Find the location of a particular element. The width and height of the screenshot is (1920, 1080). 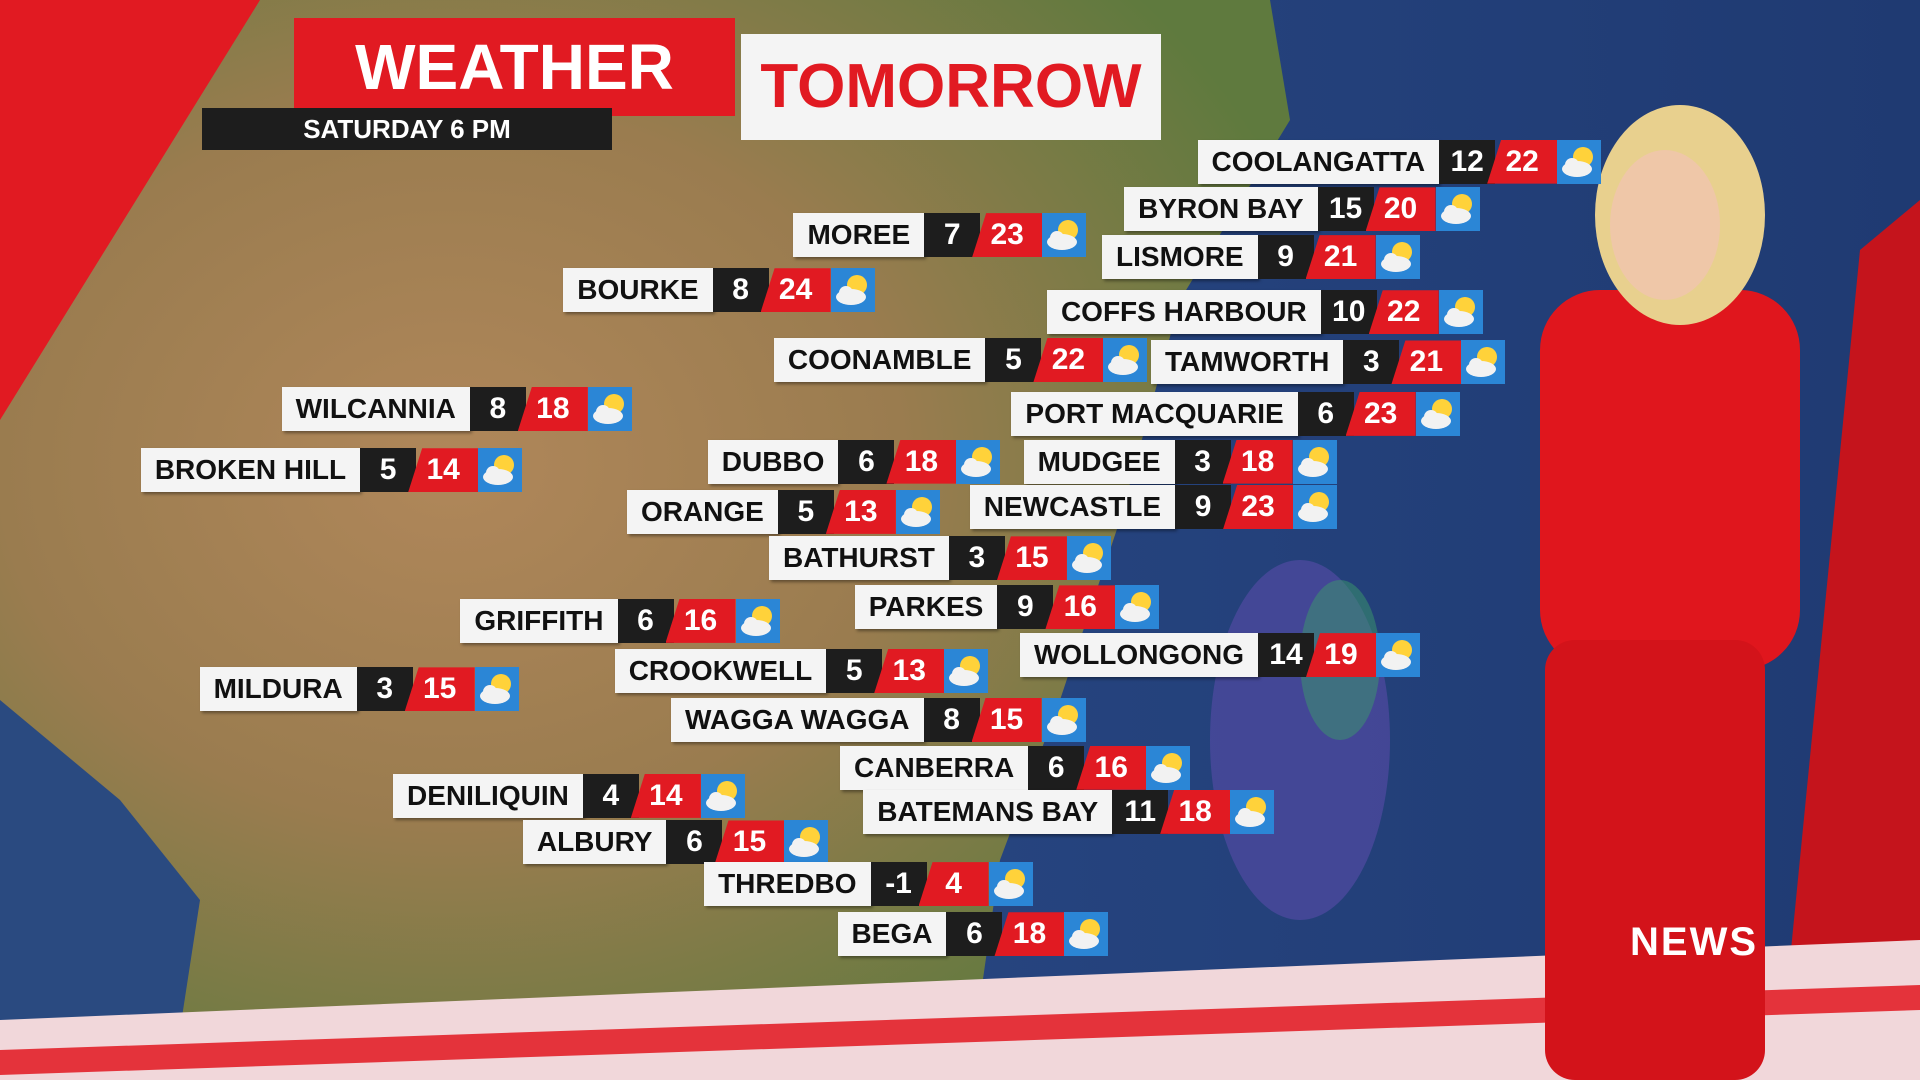

min-temp: 12 is located at coordinates (1467, 161).